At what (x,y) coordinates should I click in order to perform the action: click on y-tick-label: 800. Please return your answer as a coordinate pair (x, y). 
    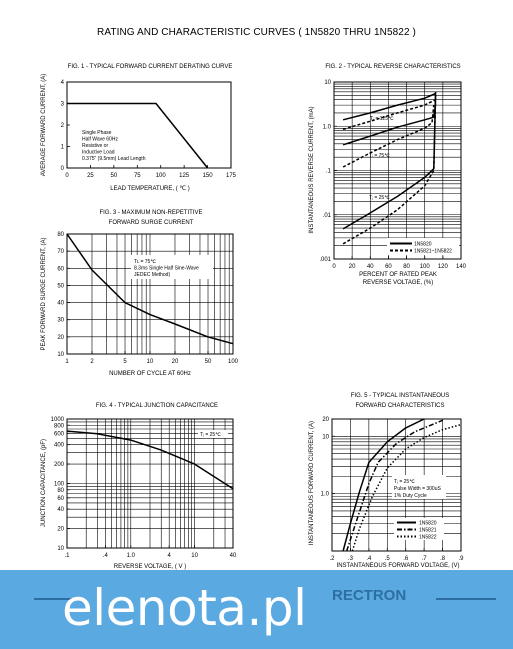
    Looking at the image, I should click on (59, 426).